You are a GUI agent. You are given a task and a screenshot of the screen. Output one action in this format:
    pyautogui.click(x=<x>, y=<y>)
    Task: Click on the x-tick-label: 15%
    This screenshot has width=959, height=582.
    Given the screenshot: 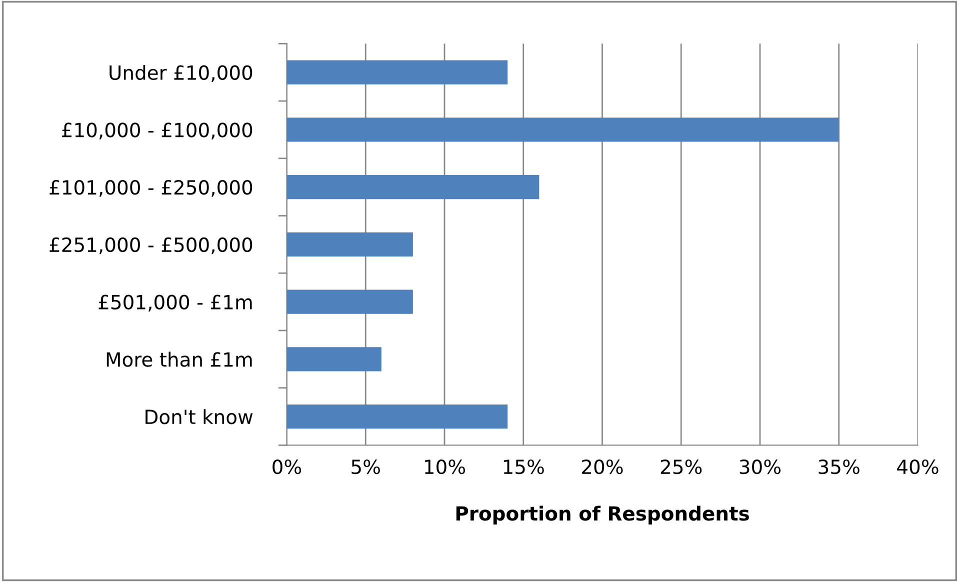 What is the action you would take?
    pyautogui.click(x=524, y=466)
    